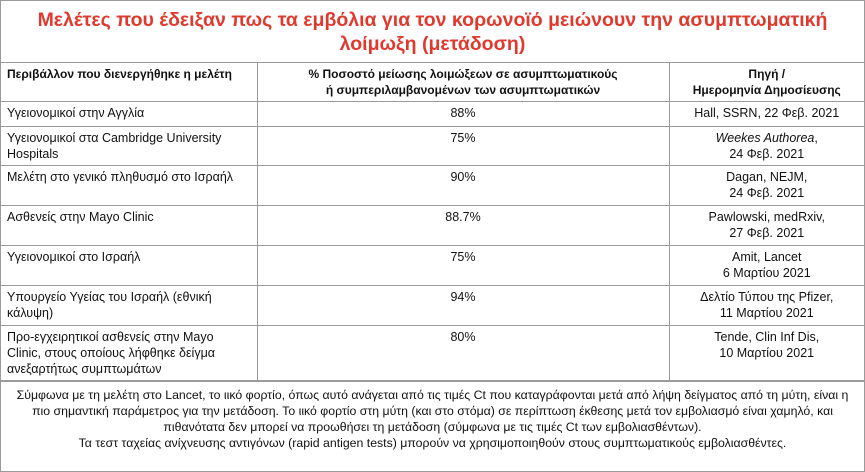 The height and width of the screenshot is (472, 865). What do you see at coordinates (767, 177) in the screenshot?
I see `source-line1: Dagan, NEJM,` at bounding box center [767, 177].